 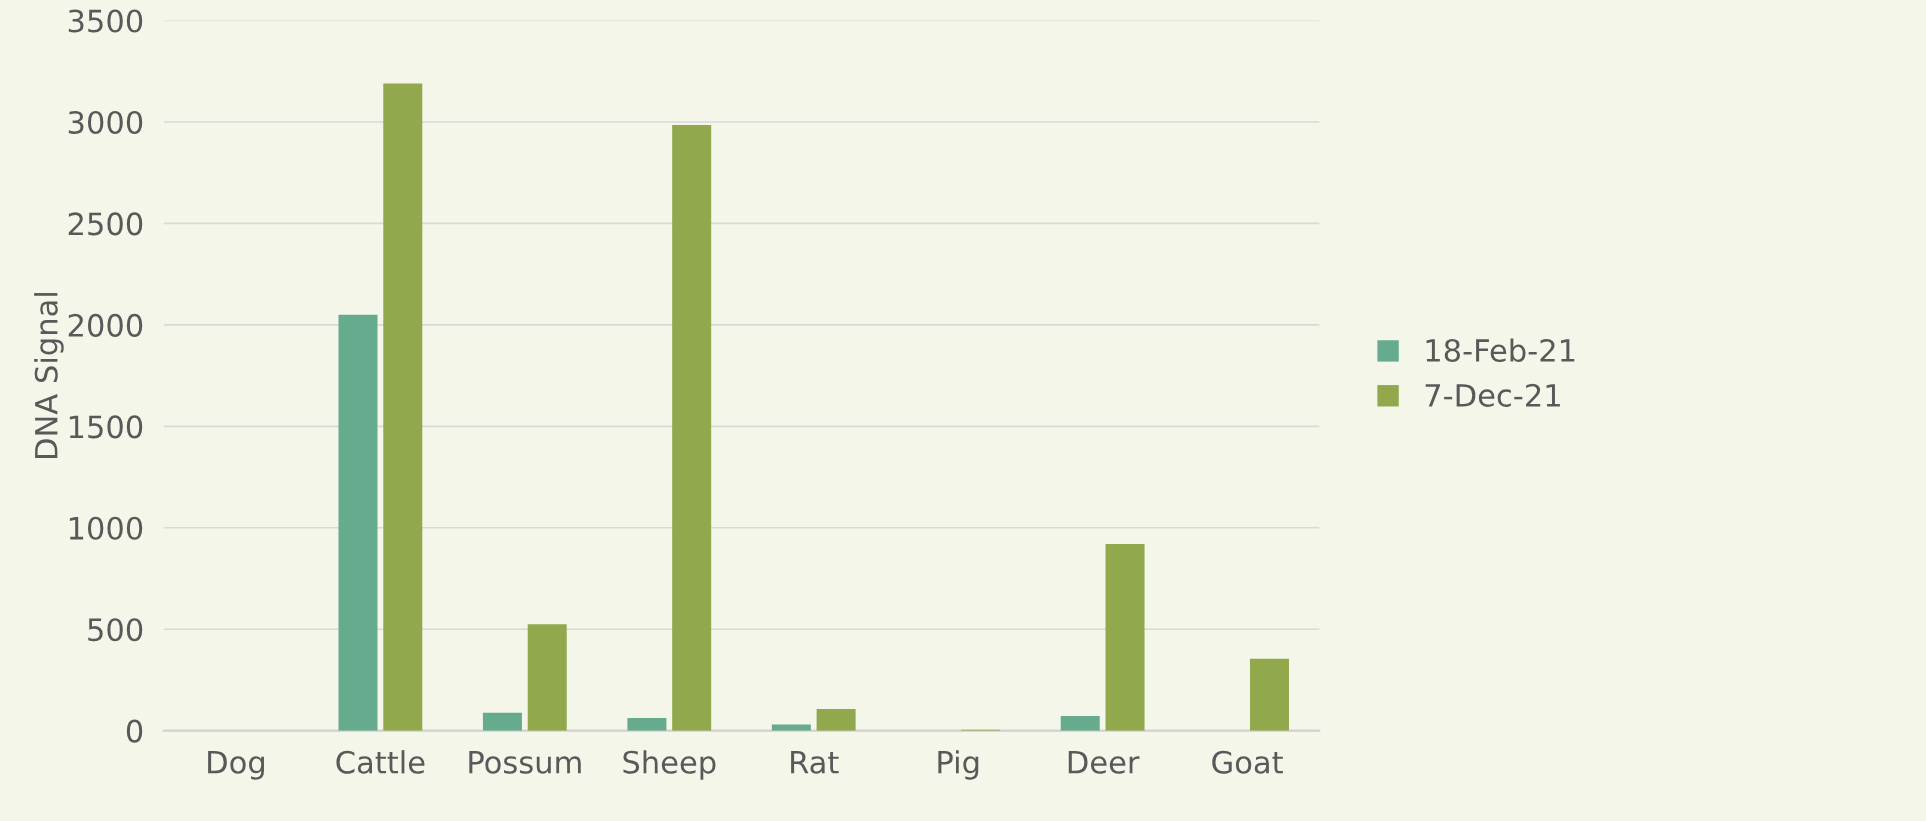 I want to click on x-tick-label: Pig, so click(x=958, y=765).